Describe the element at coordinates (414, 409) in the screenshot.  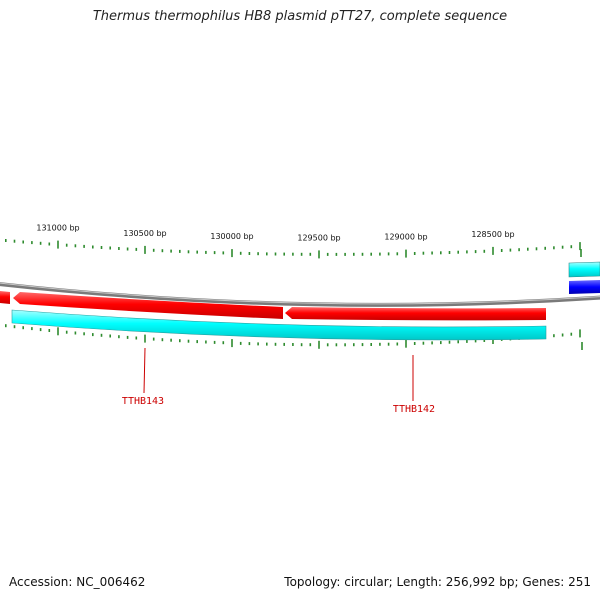
I see `gene-label-tthb142: TTHB142` at that location.